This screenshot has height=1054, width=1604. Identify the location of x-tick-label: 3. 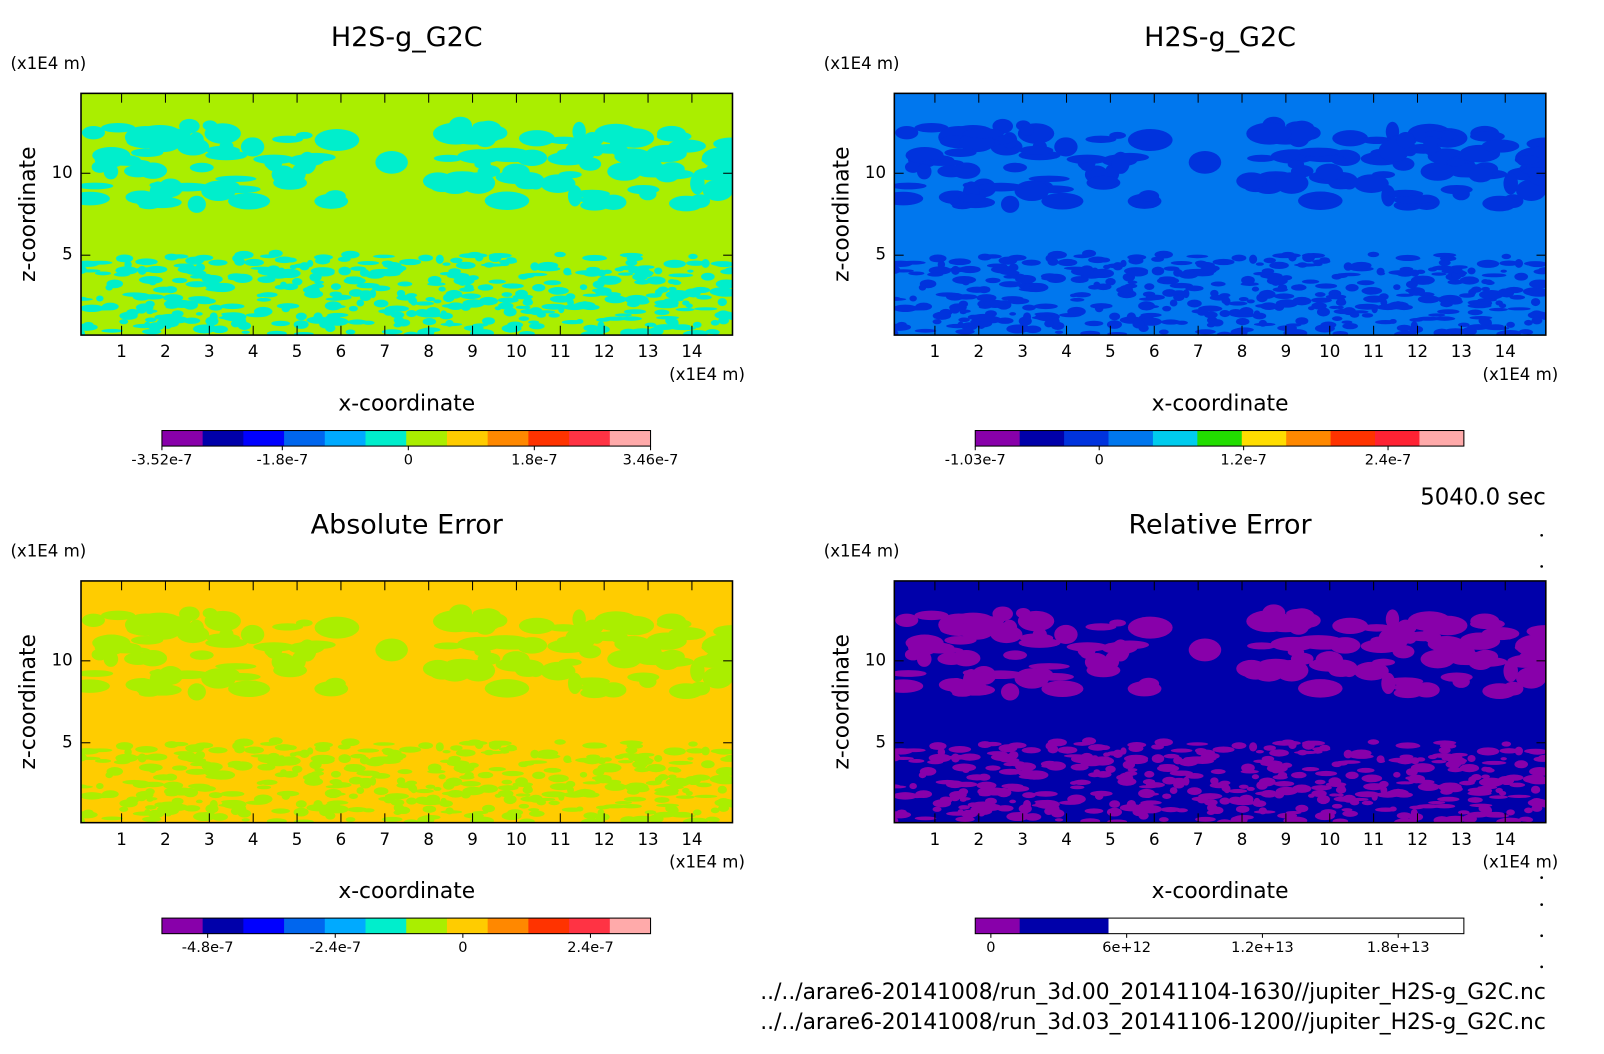
(209, 839).